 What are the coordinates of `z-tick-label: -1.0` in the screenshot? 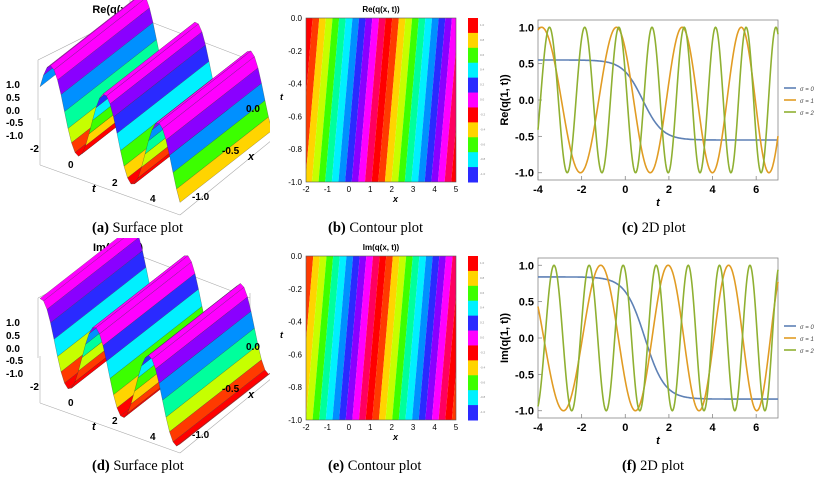 It's located at (15, 374).